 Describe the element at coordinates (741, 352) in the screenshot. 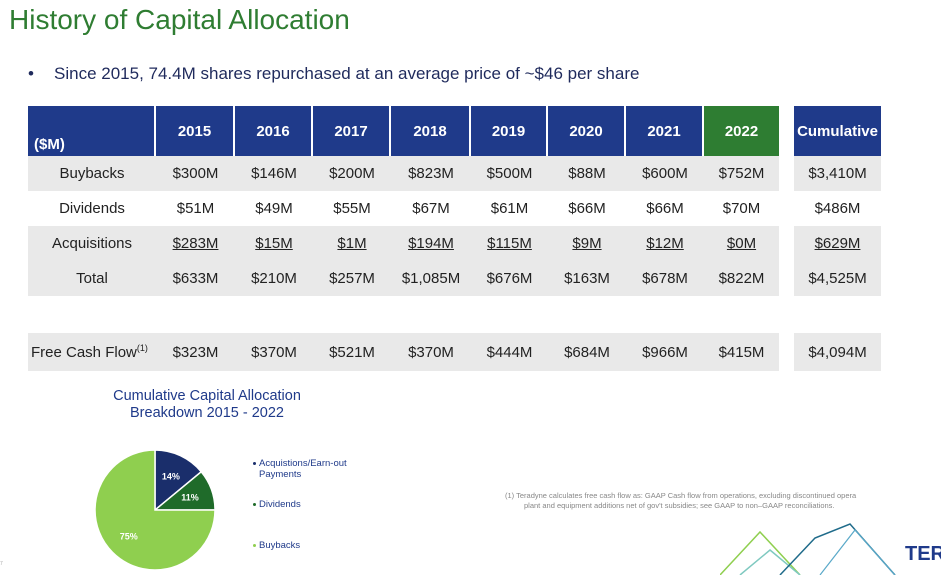

I see `cell: $415M` at that location.